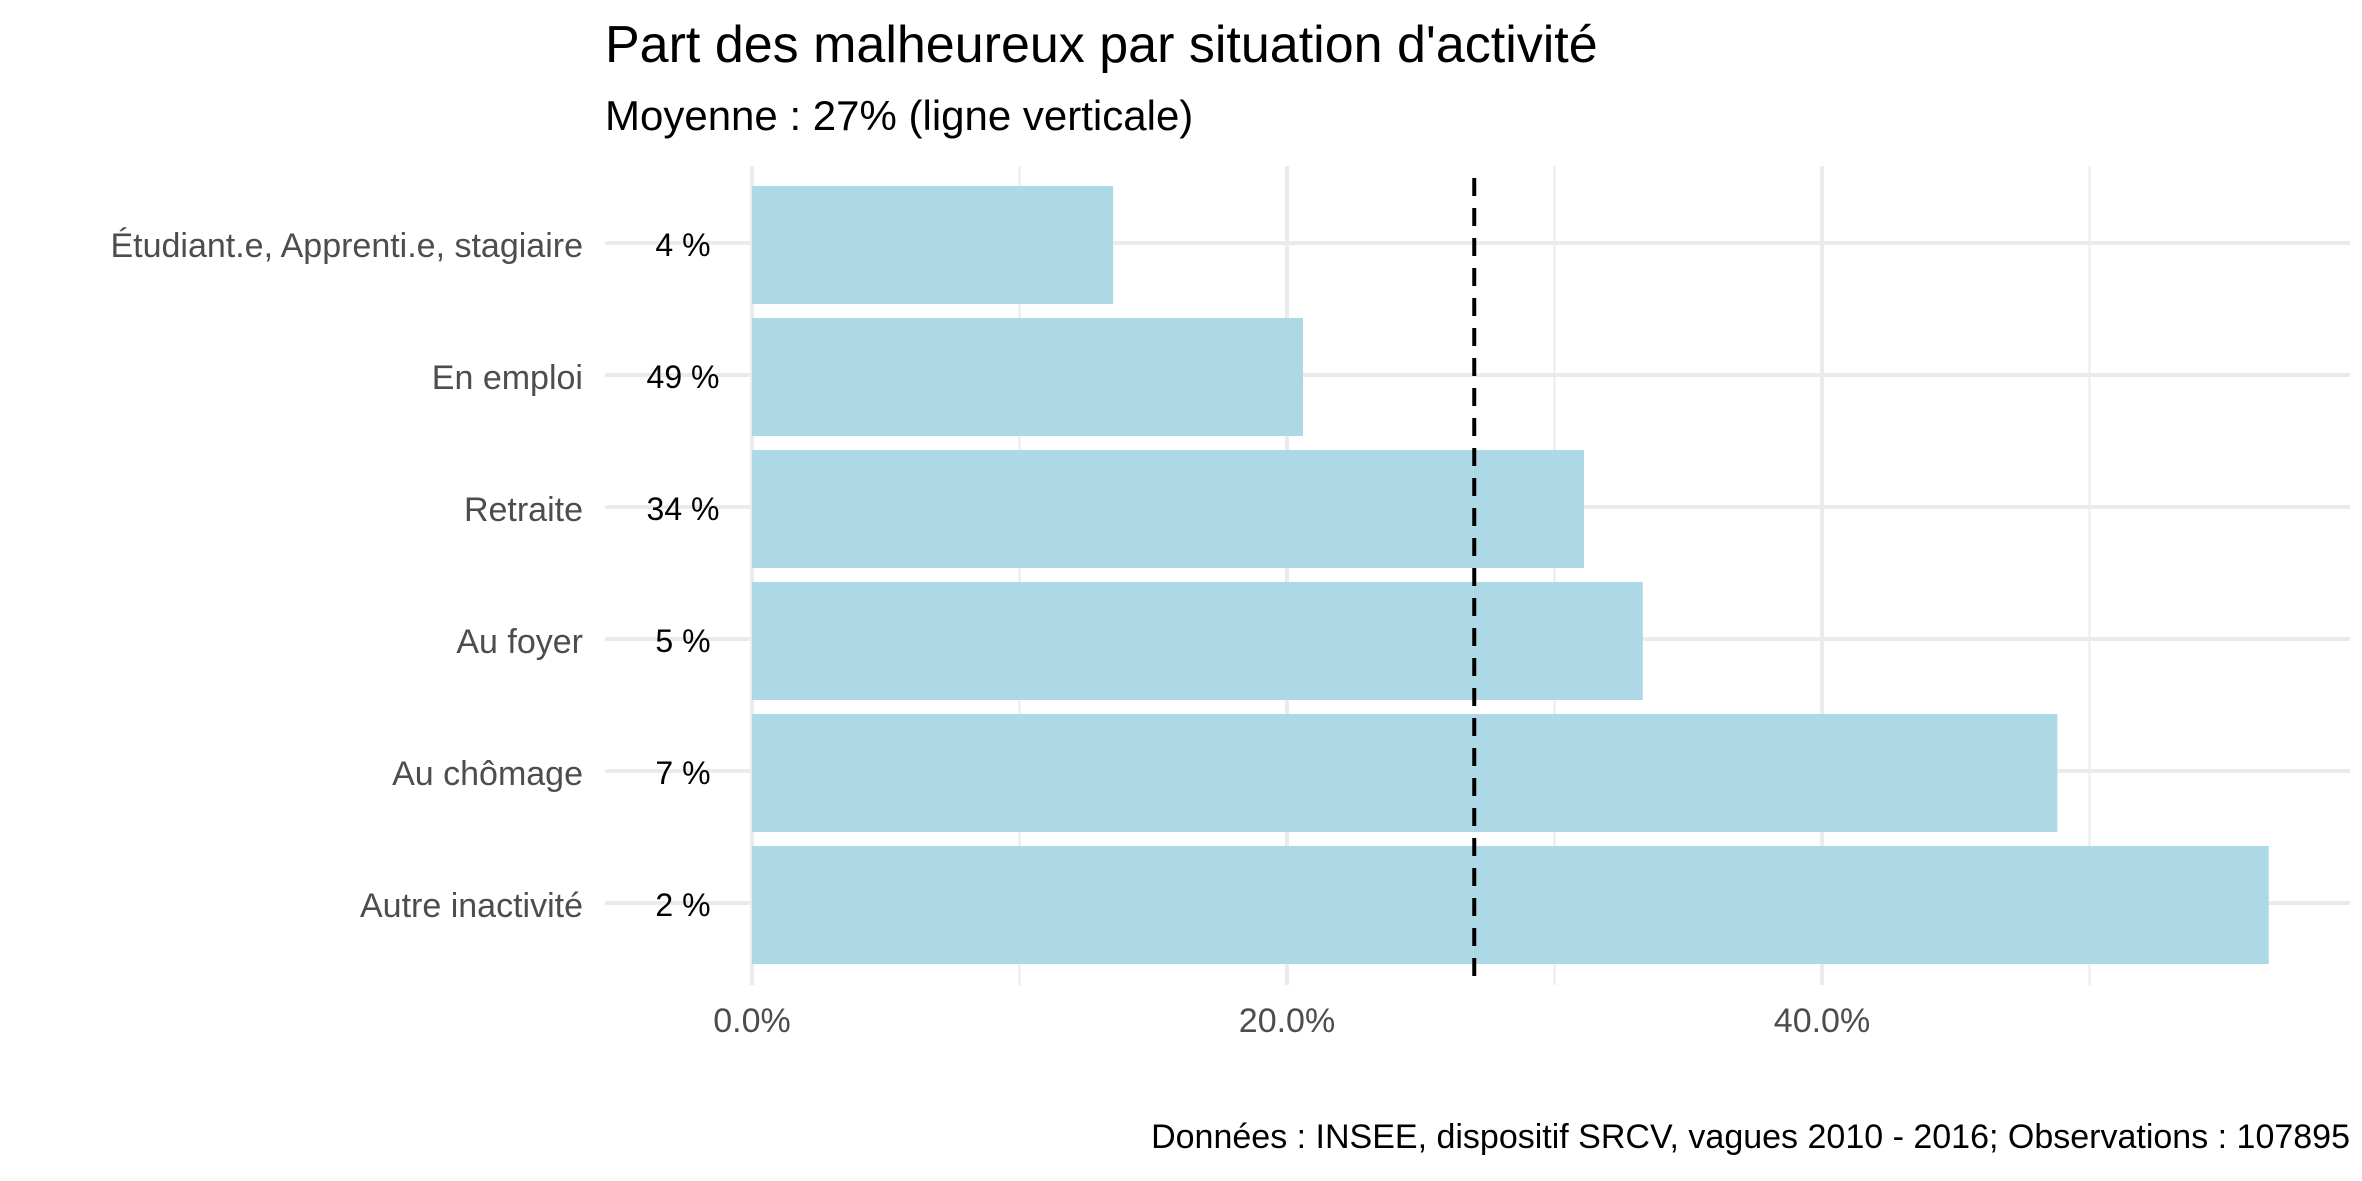  What do you see at coordinates (1287, 1021) in the screenshot?
I see `x-tick-label: 20.0%` at bounding box center [1287, 1021].